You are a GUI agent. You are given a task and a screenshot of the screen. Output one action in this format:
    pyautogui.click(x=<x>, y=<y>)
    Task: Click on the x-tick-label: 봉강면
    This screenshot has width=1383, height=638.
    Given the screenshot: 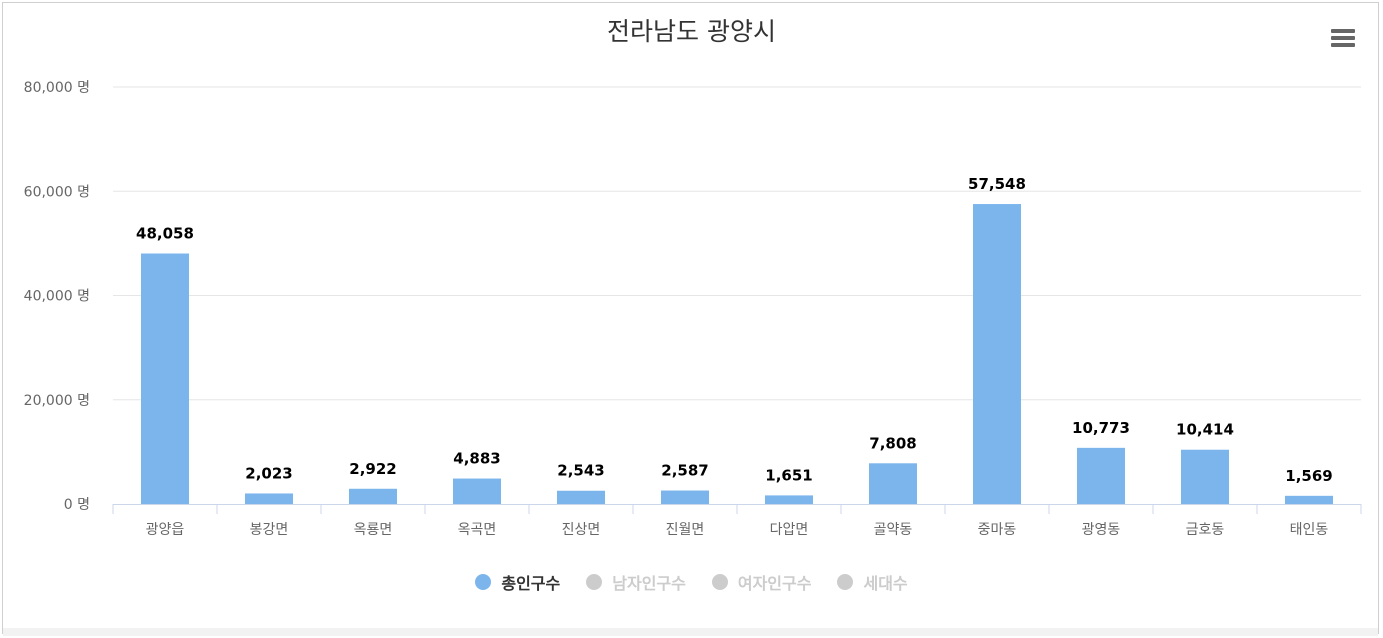 What is the action you would take?
    pyautogui.click(x=269, y=530)
    